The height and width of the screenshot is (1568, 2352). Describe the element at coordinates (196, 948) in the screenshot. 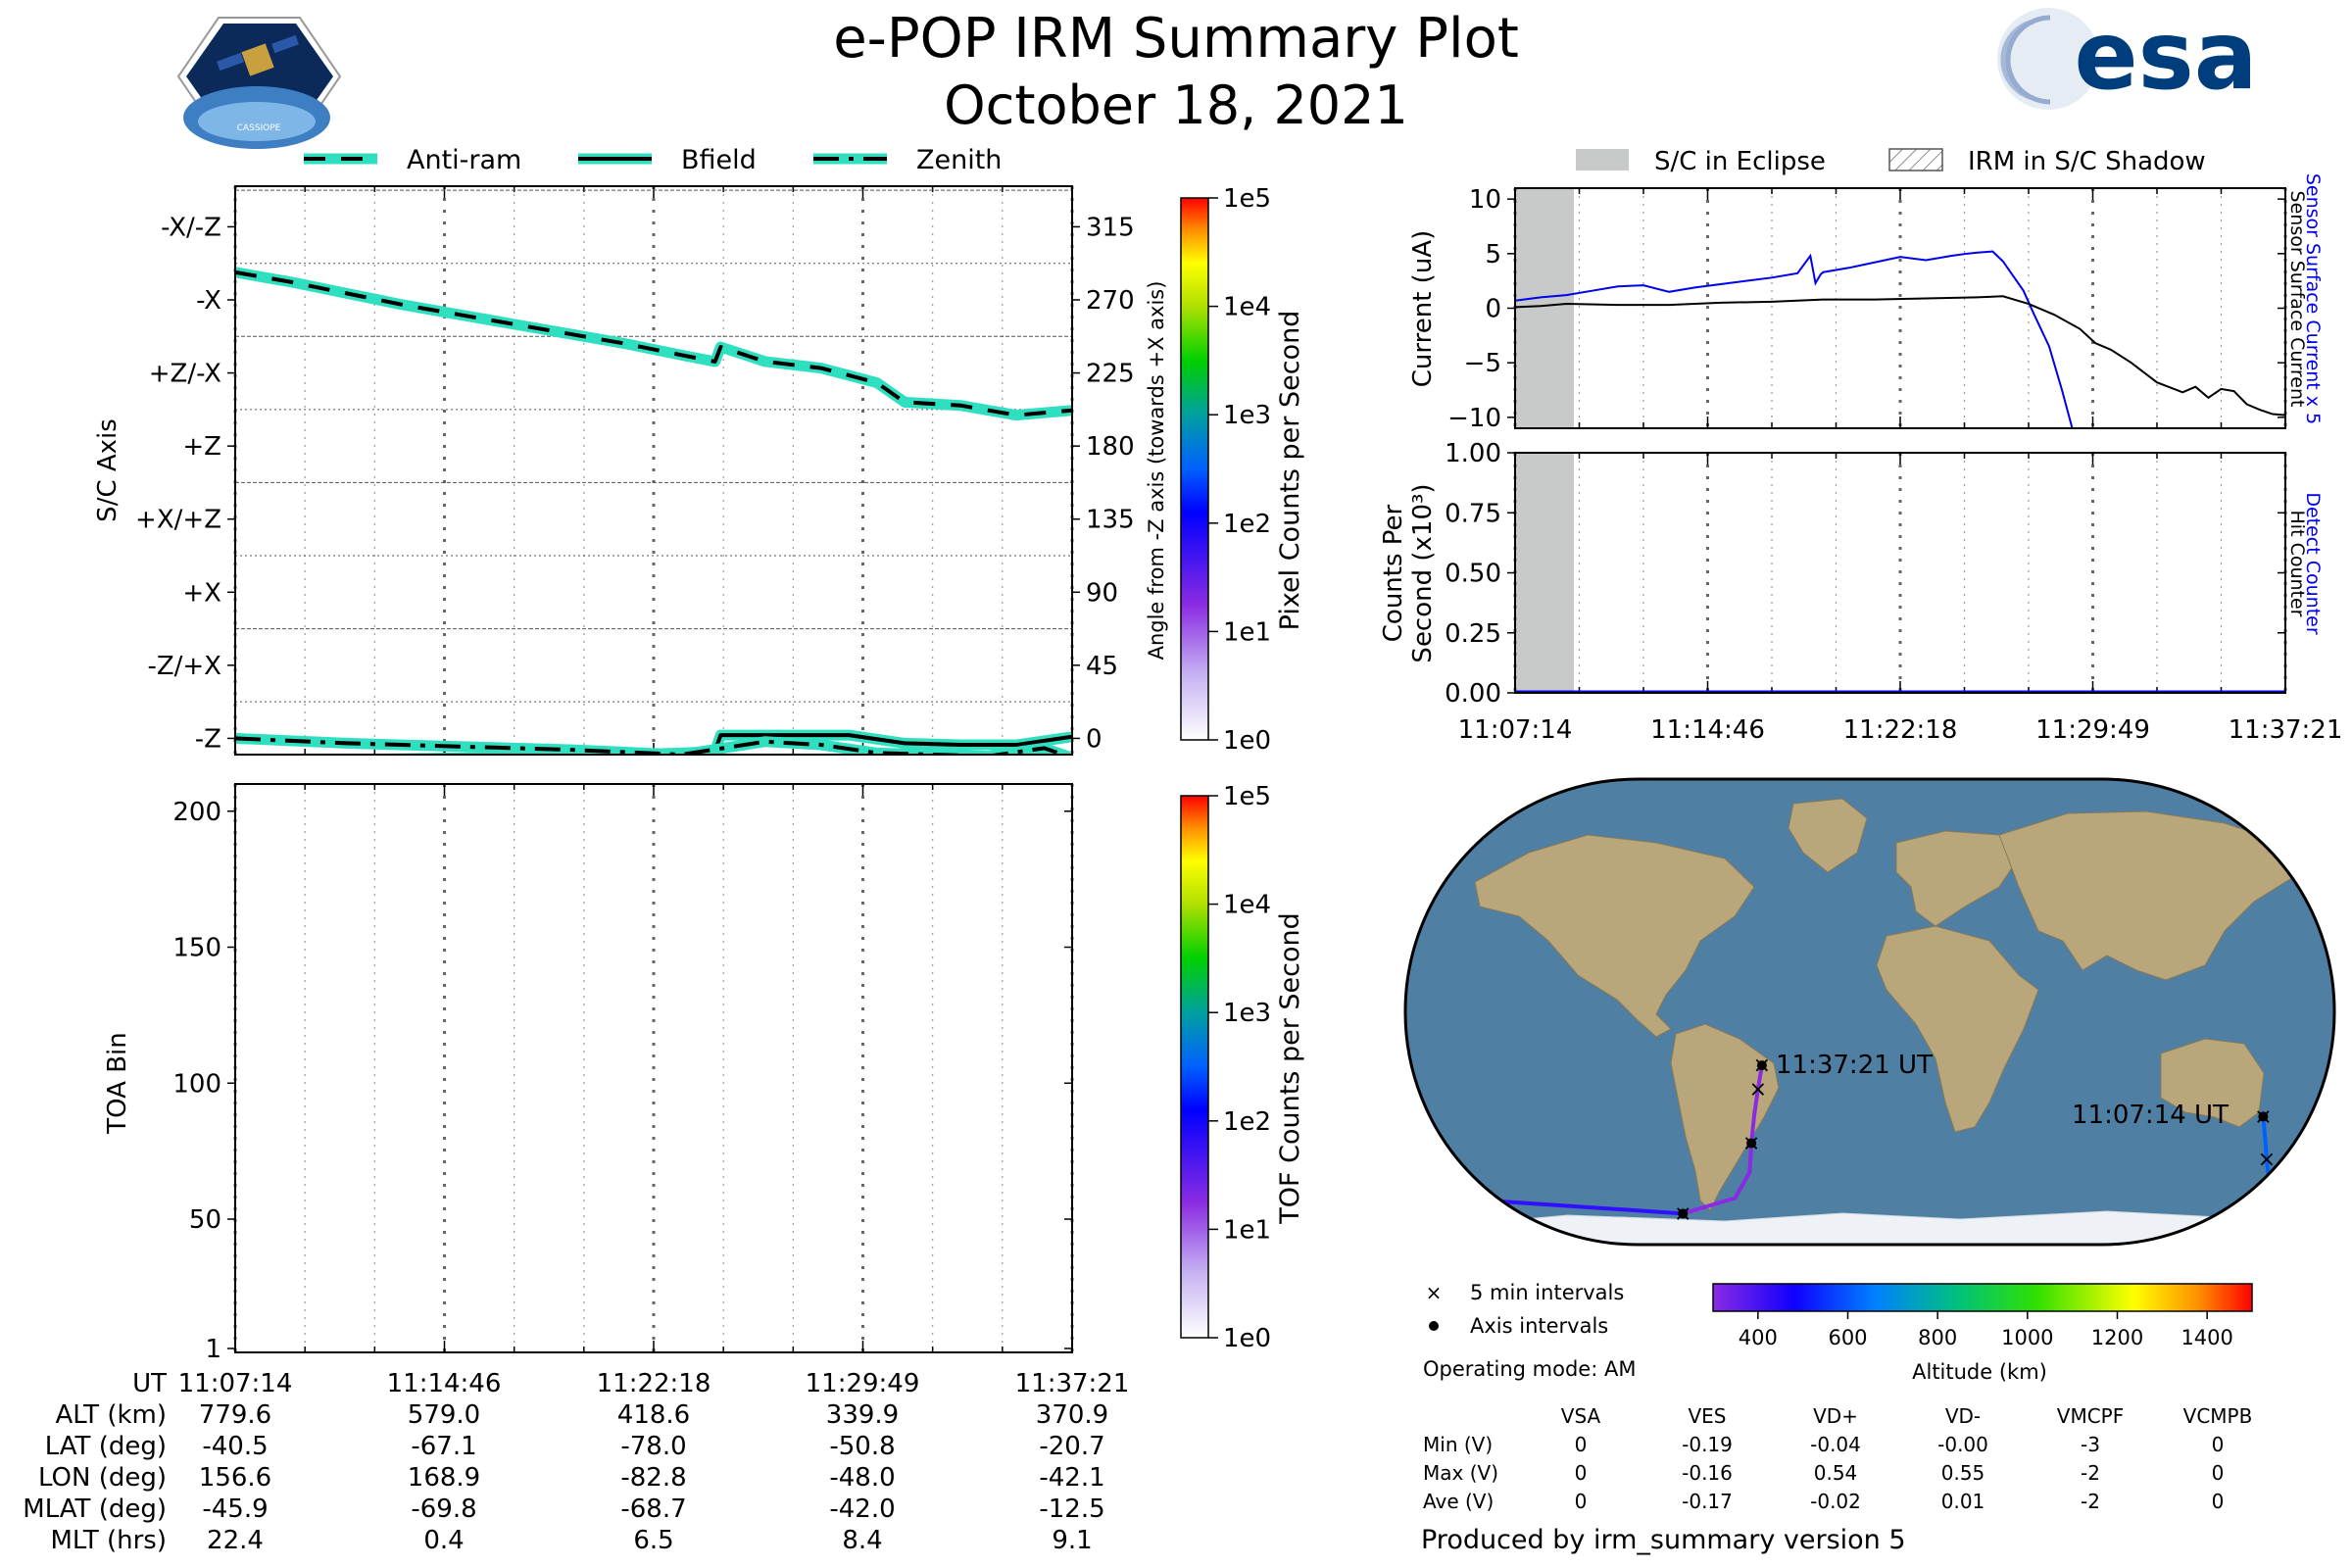

I see `toa-y-tick-label: 150` at that location.